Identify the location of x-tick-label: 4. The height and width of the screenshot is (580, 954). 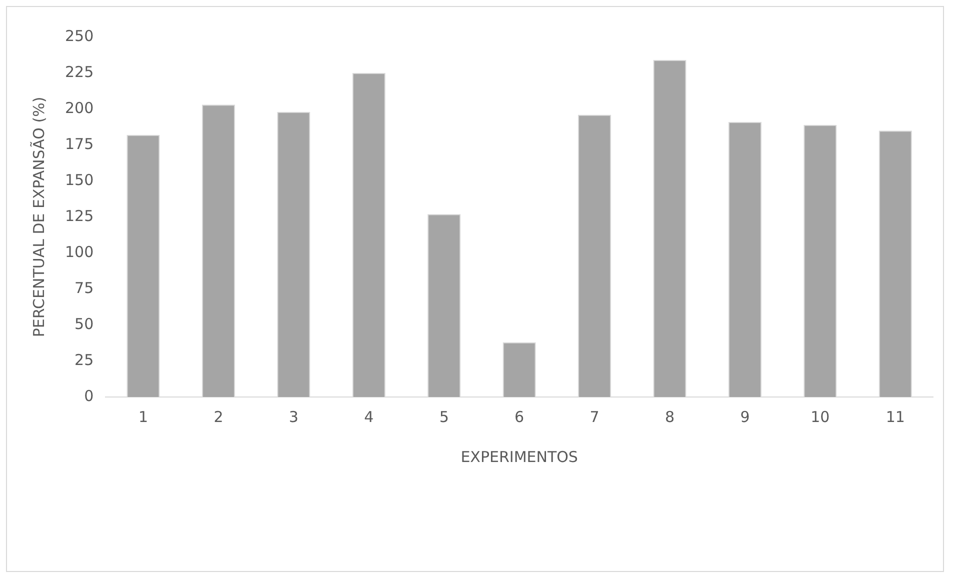
(369, 417).